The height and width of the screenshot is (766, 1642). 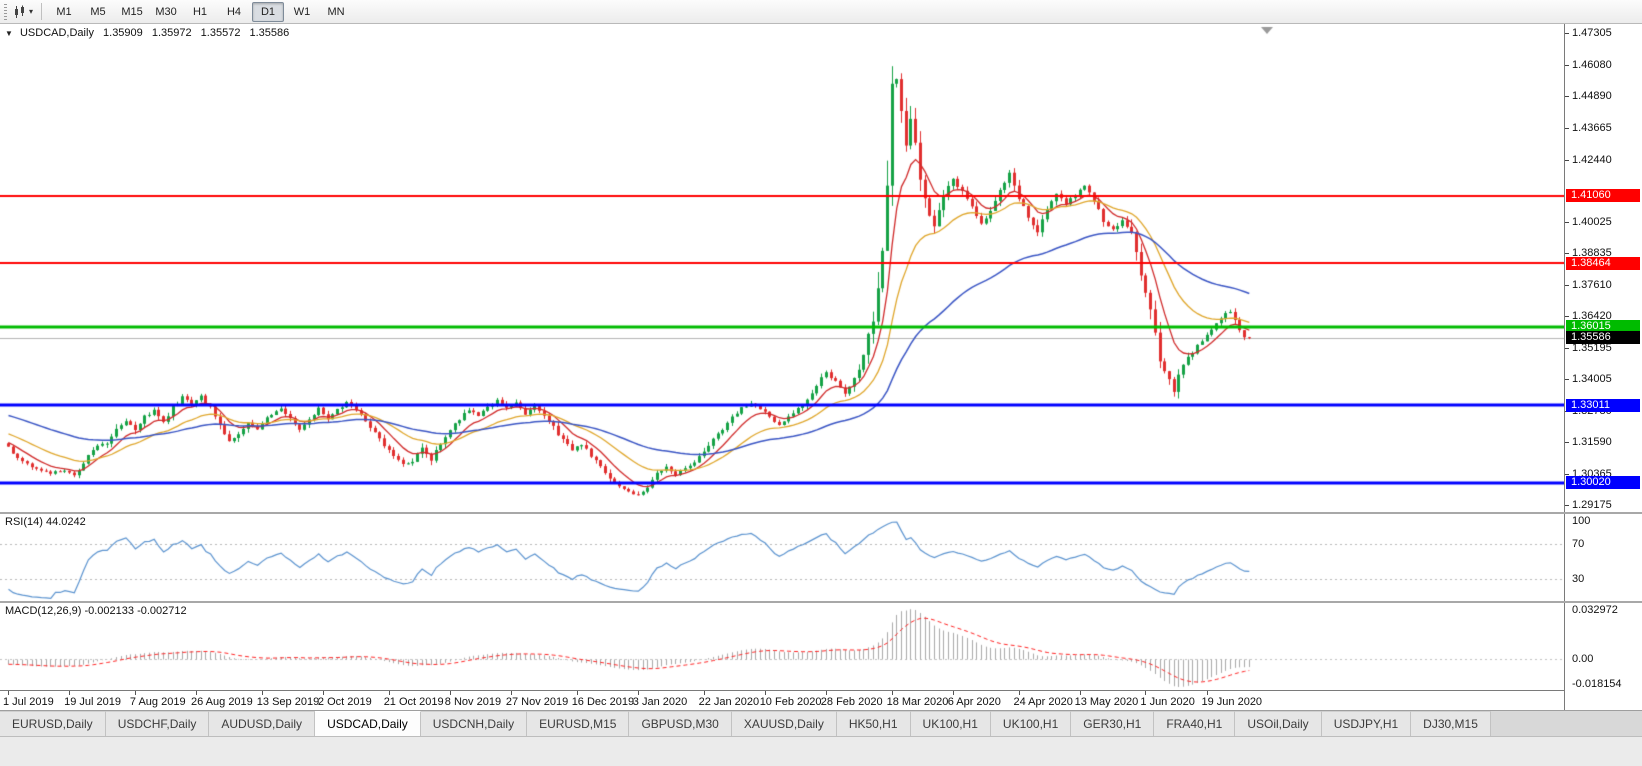 What do you see at coordinates (974, 702) in the screenshot?
I see `time-axis-label: 6 Apr 2020` at bounding box center [974, 702].